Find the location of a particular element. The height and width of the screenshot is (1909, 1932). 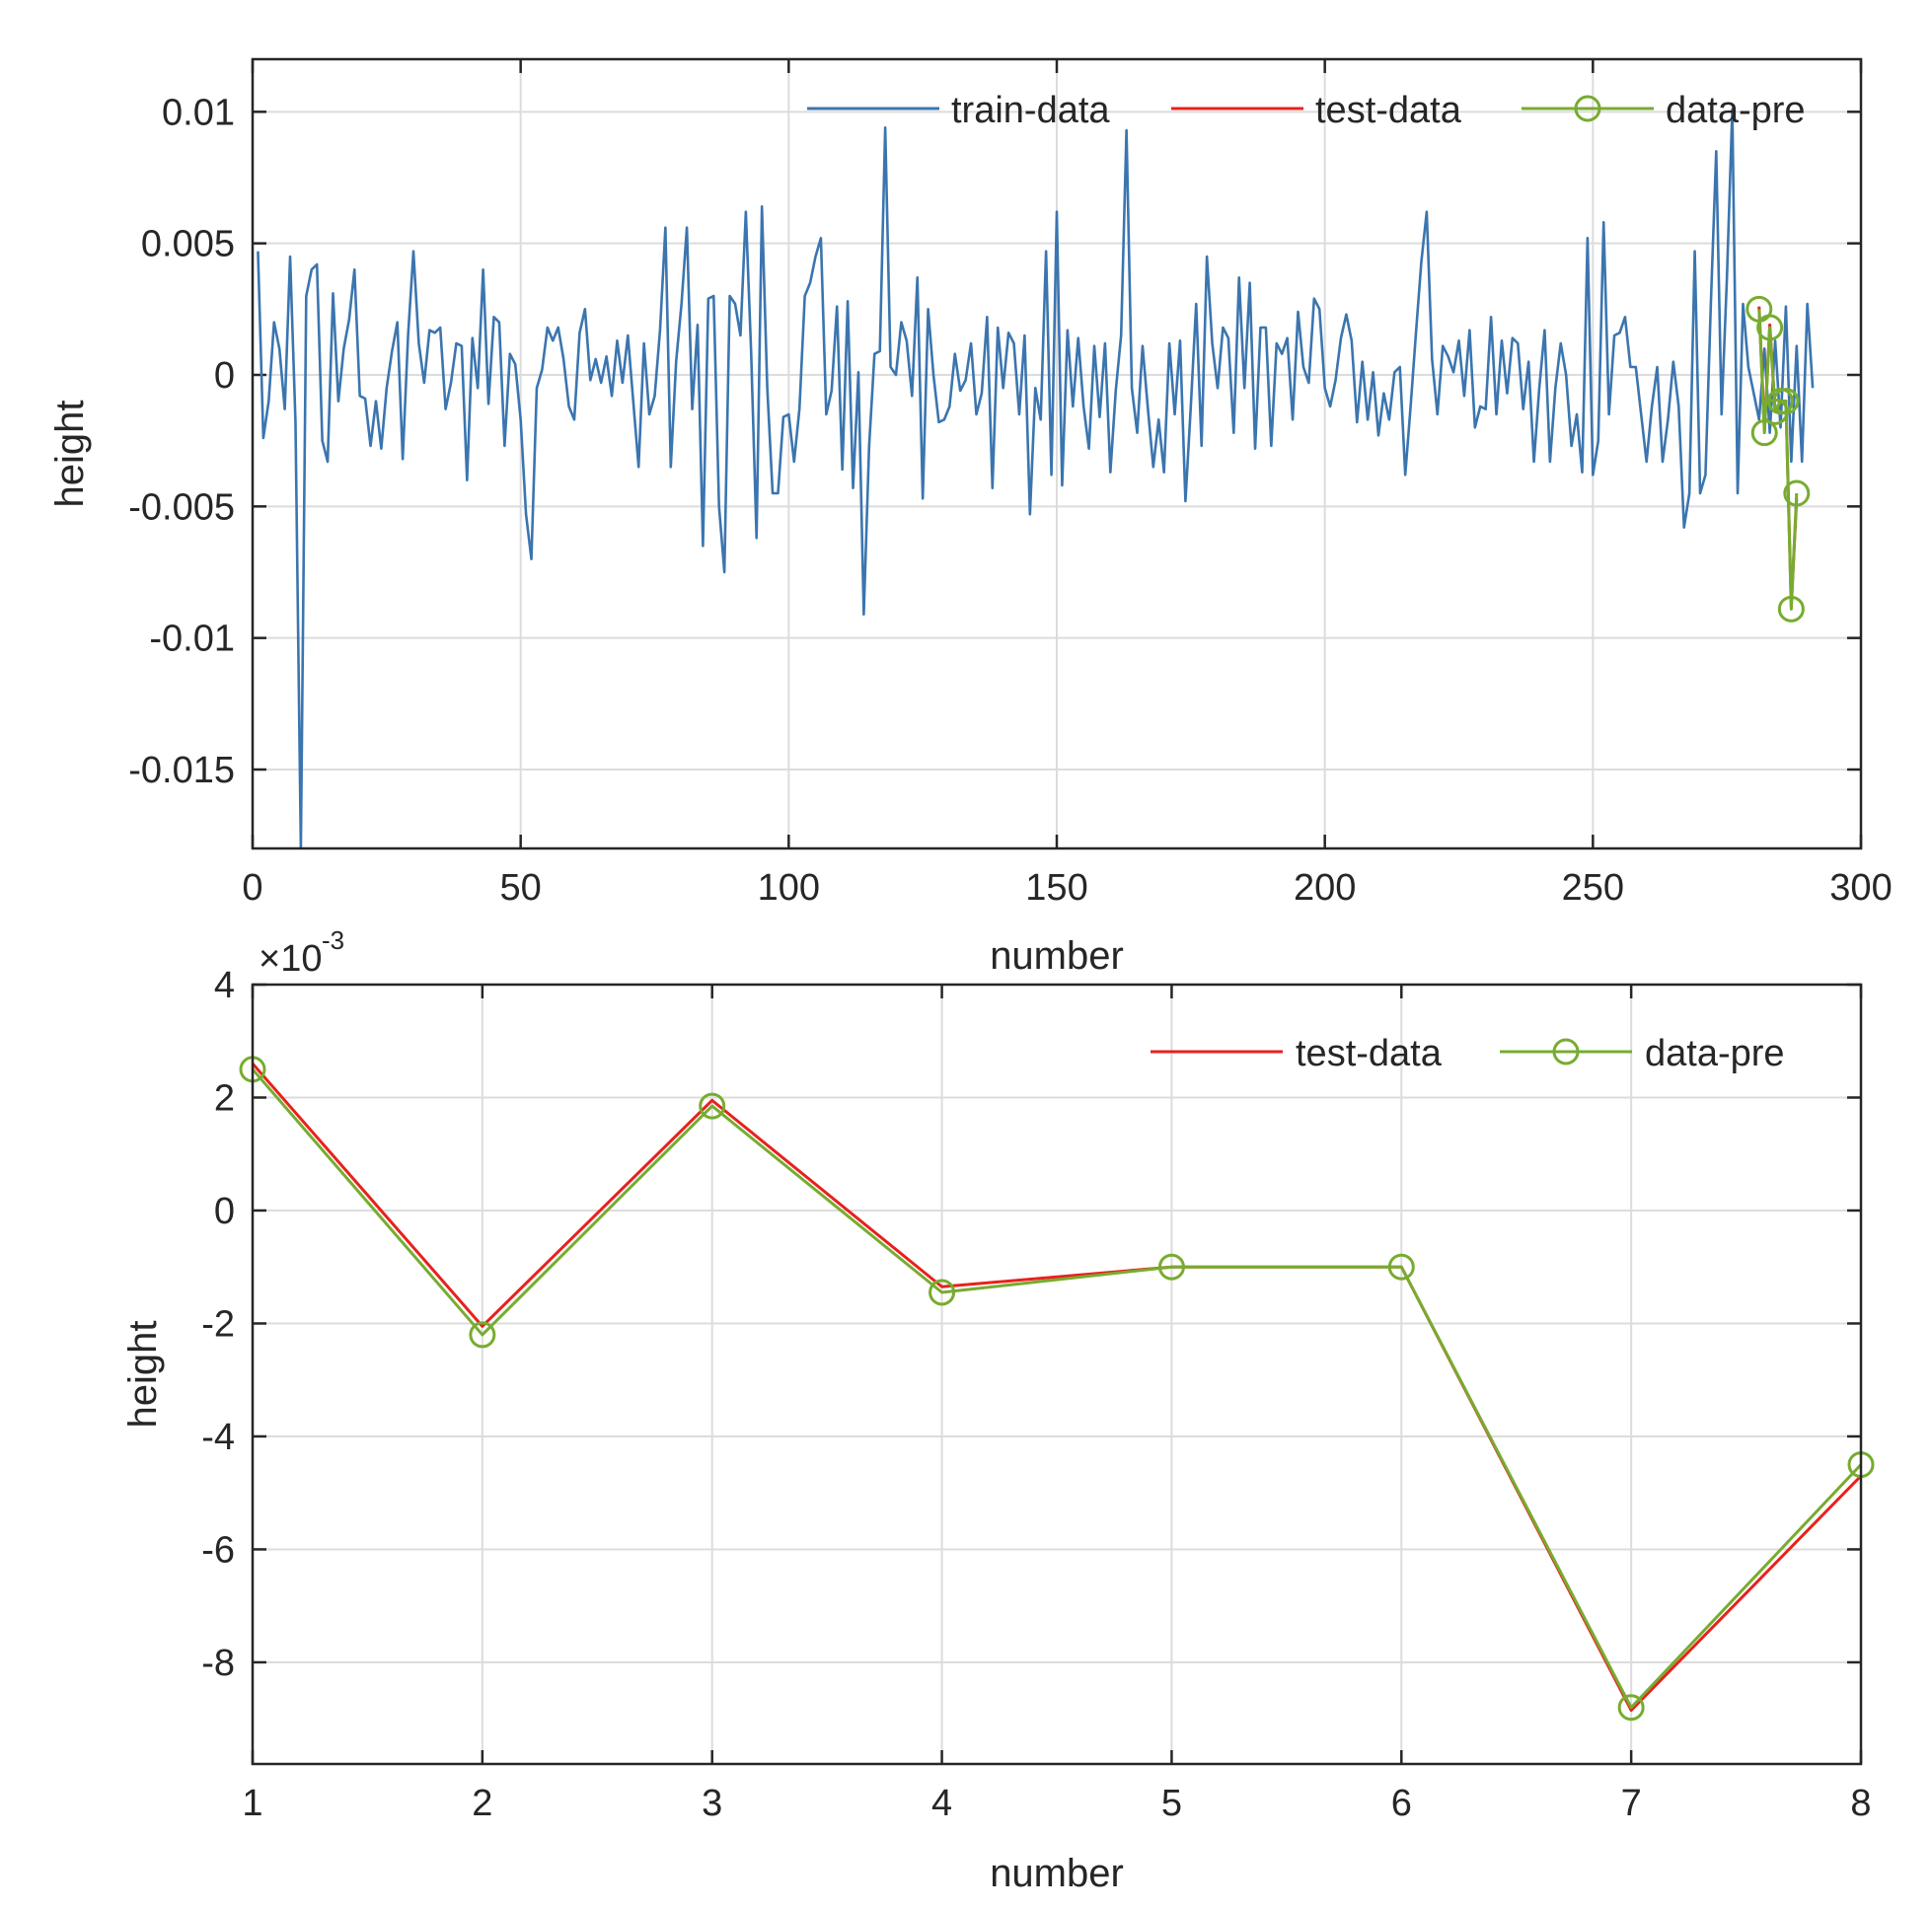

top-x-tick-label: 300 is located at coordinates (1860, 888).